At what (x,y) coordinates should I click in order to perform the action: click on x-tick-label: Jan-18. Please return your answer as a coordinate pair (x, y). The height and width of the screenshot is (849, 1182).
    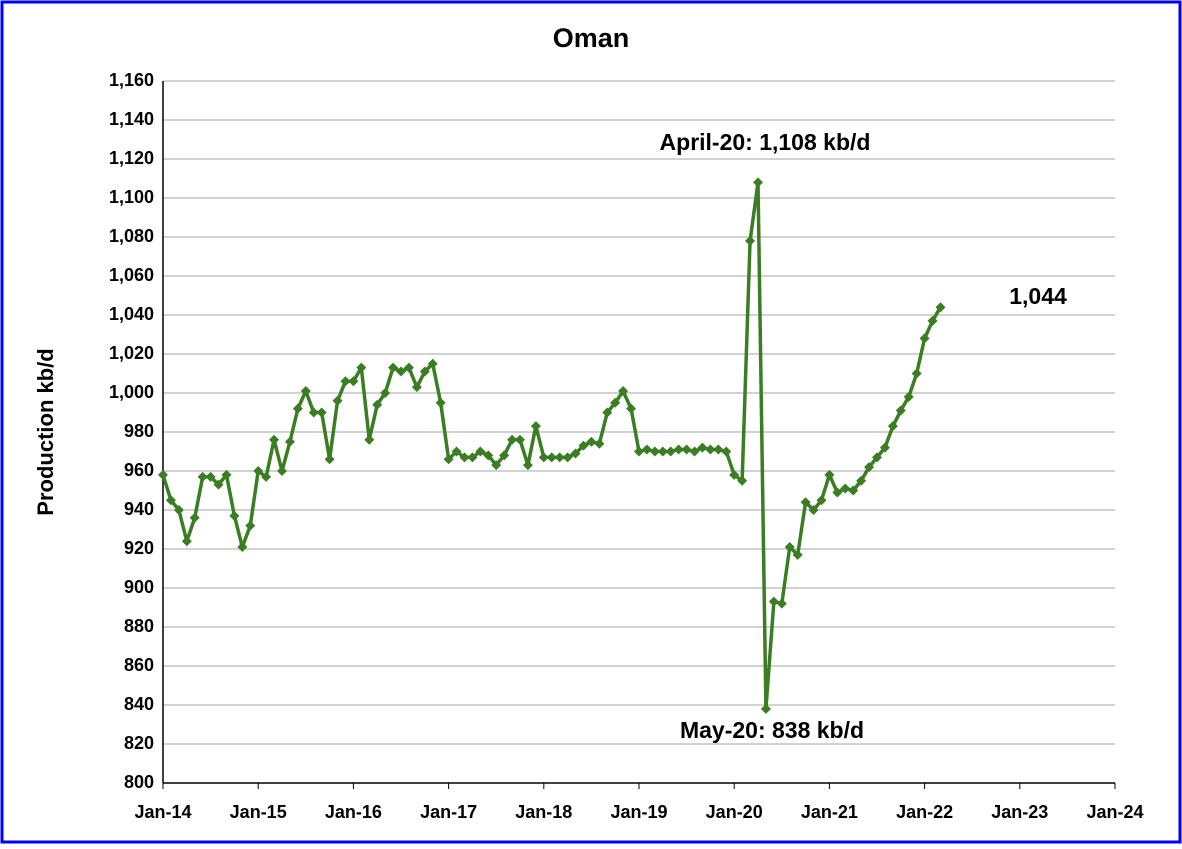
    Looking at the image, I should click on (543, 812).